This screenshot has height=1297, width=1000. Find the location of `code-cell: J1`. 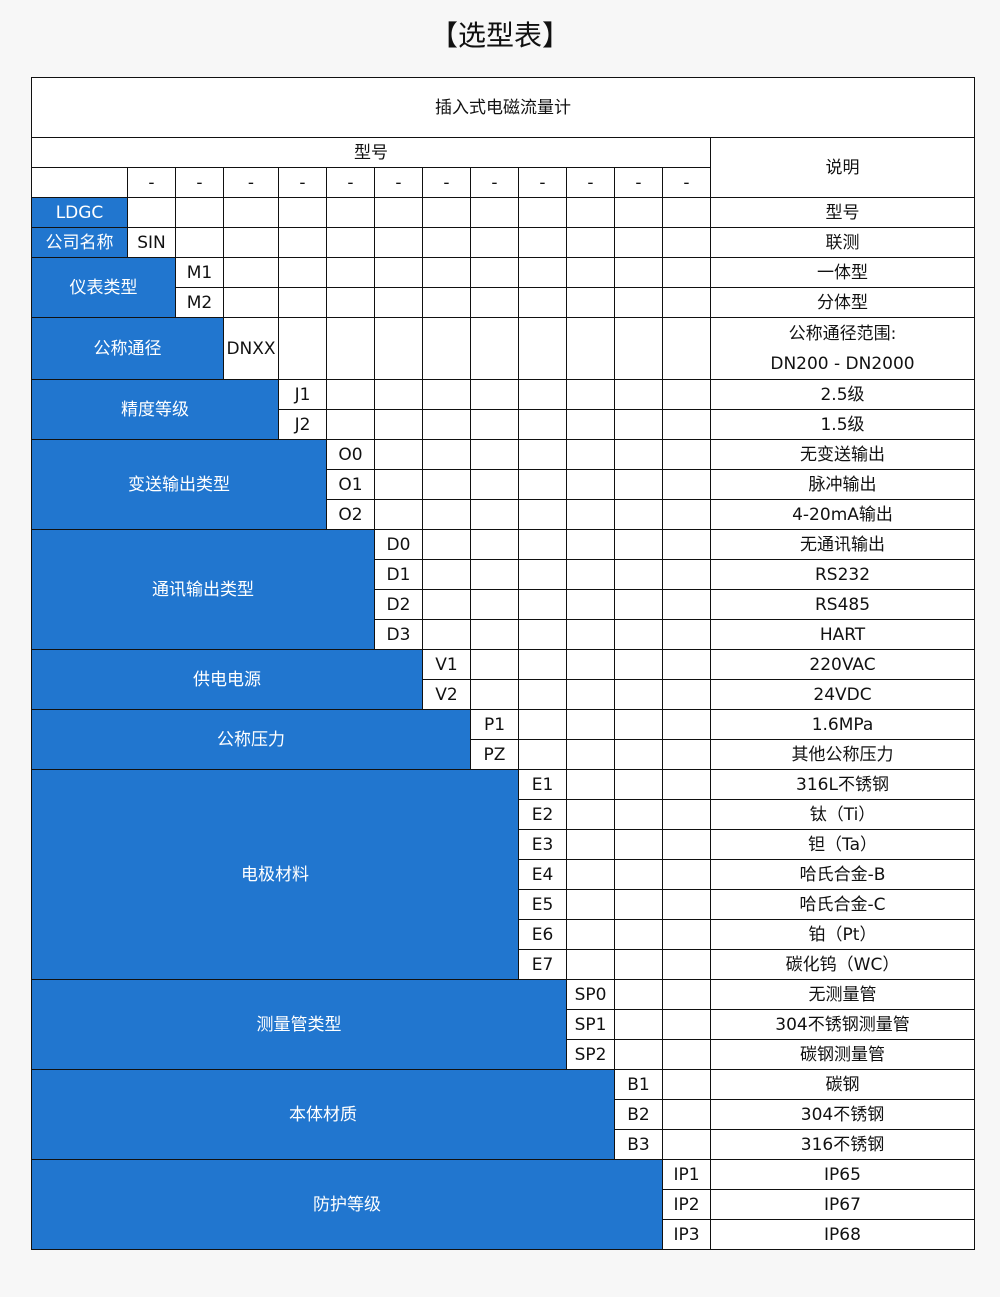

code-cell: J1 is located at coordinates (302, 394).